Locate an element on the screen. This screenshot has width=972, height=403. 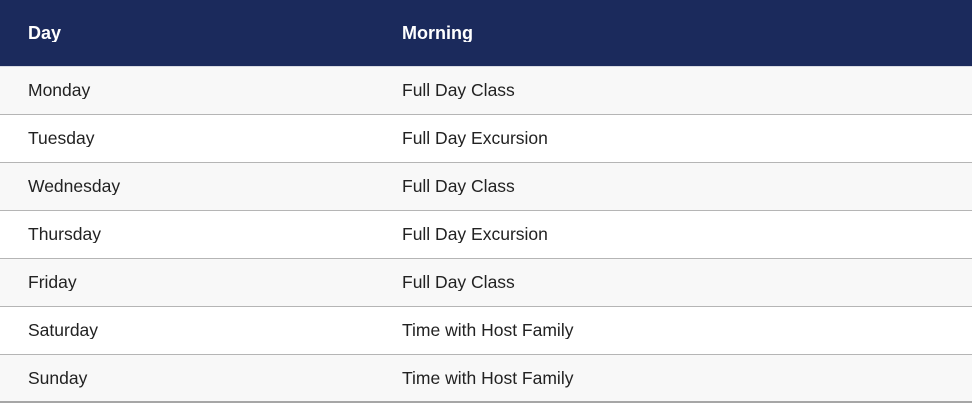
table-row: Saturday Time with Host Family is located at coordinates (486, 331).